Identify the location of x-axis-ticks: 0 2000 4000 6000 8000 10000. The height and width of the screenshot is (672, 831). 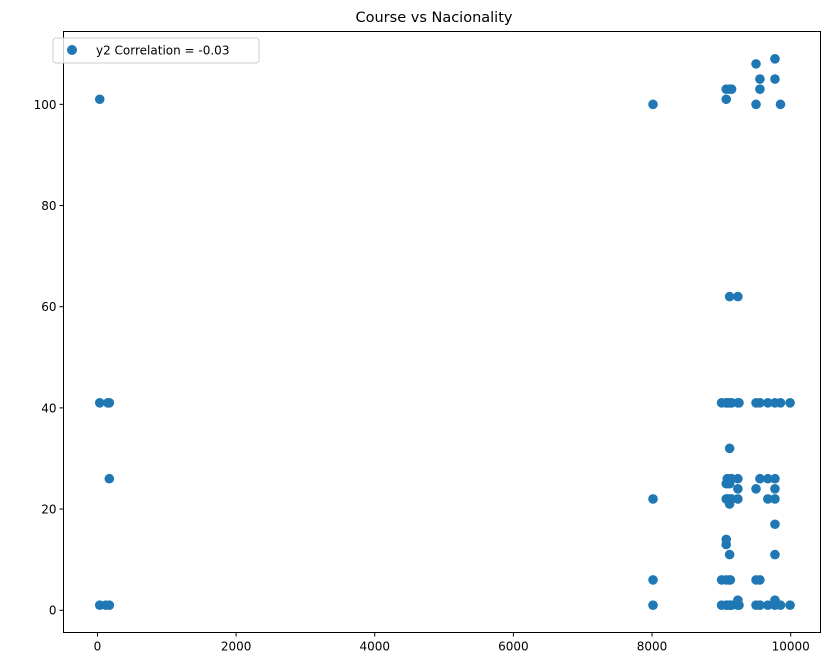
(452, 643).